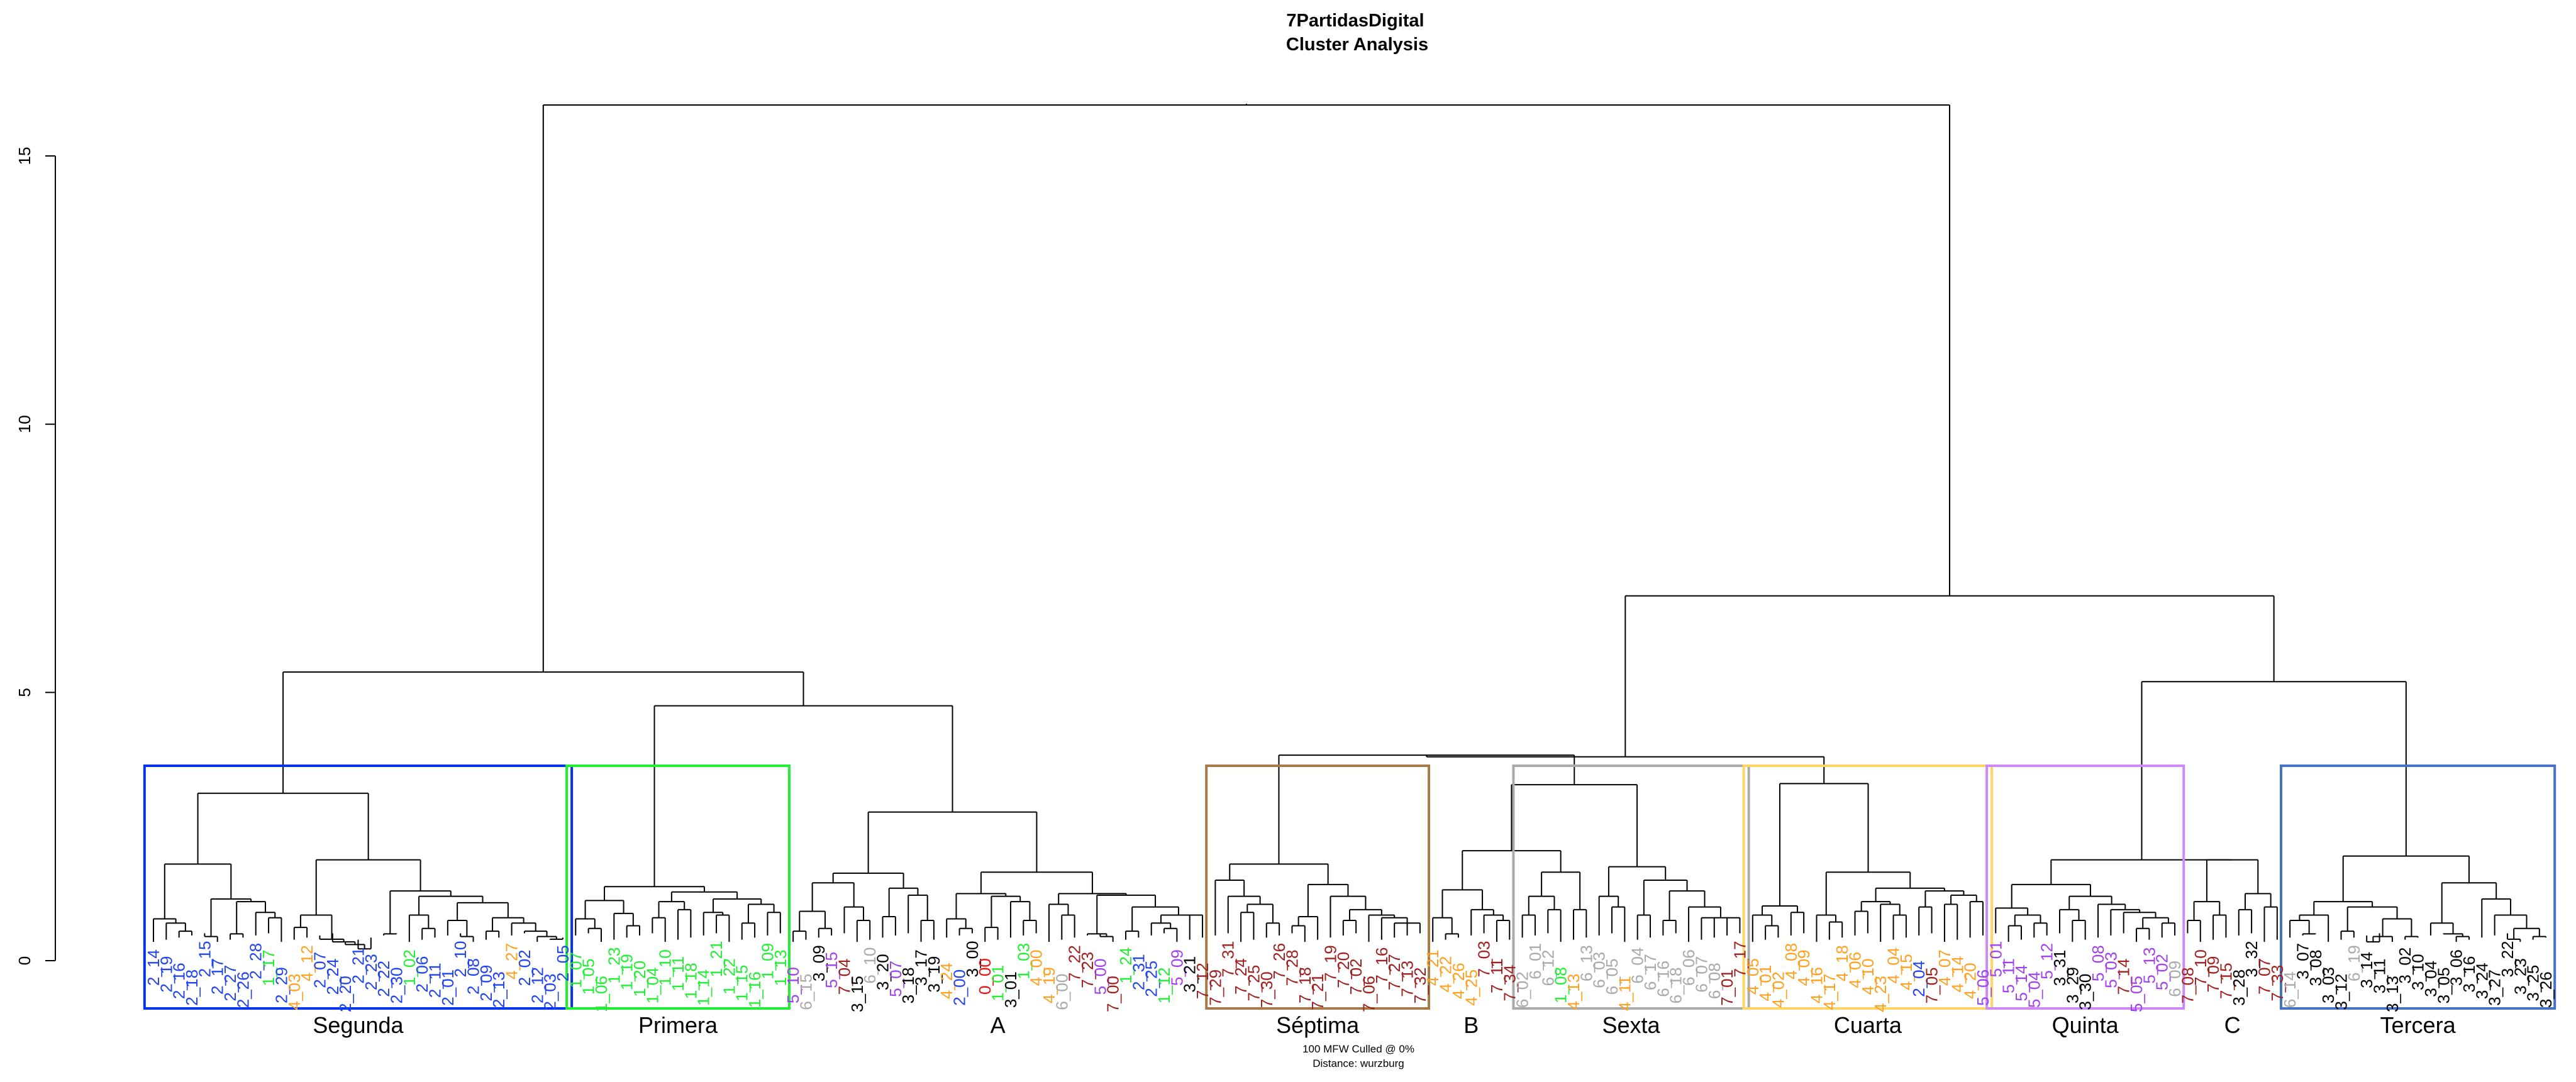 Image resolution: width=2576 pixels, height=1082 pixels. I want to click on leaf-label: 3_32, so click(2251, 959).